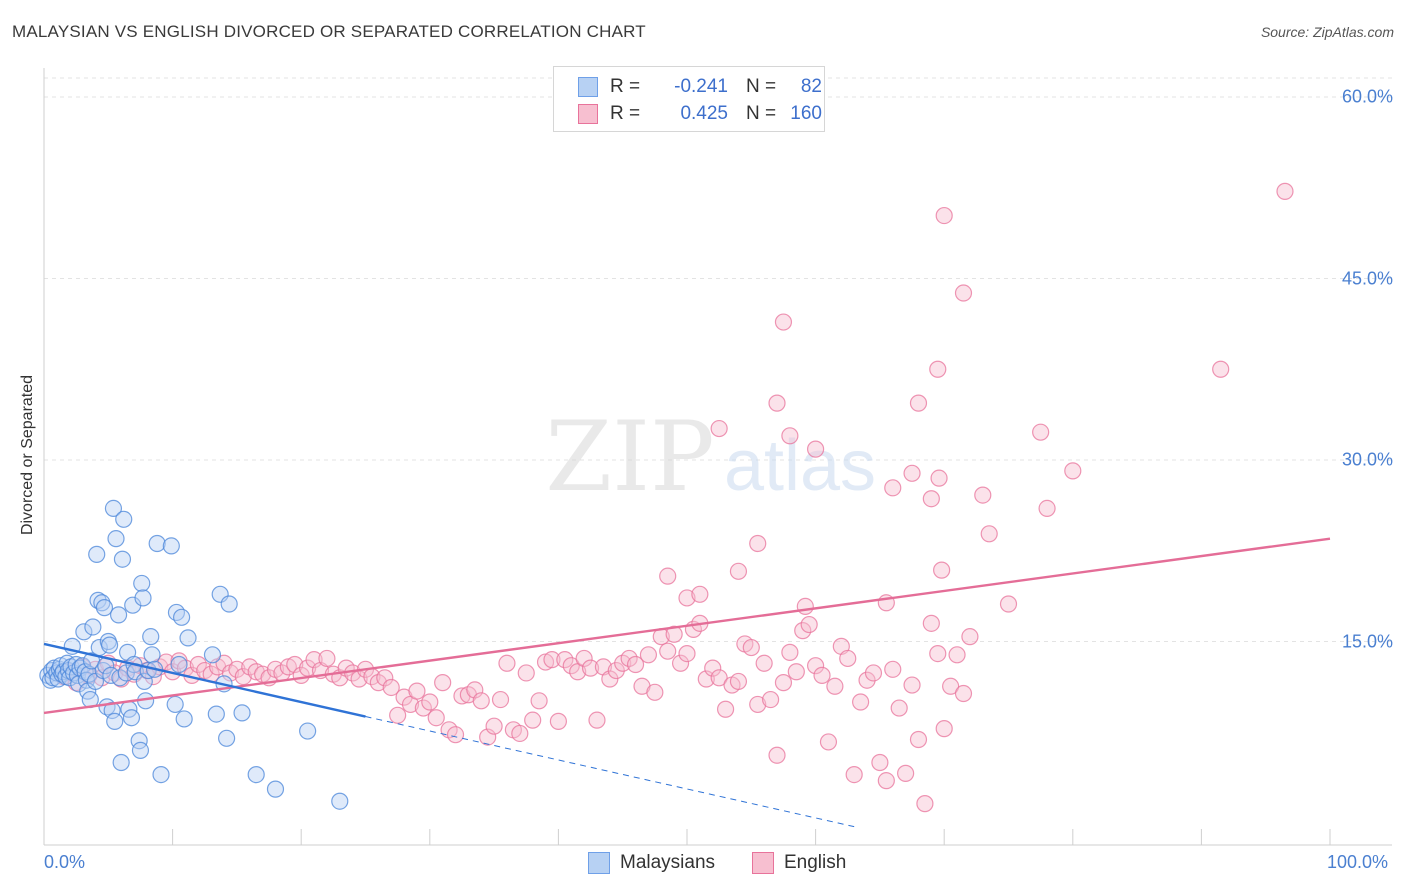 The width and height of the screenshot is (1406, 892). Describe the element at coordinates (763, 863) in the screenshot. I see `bottom-legend-swatch-english` at that location.